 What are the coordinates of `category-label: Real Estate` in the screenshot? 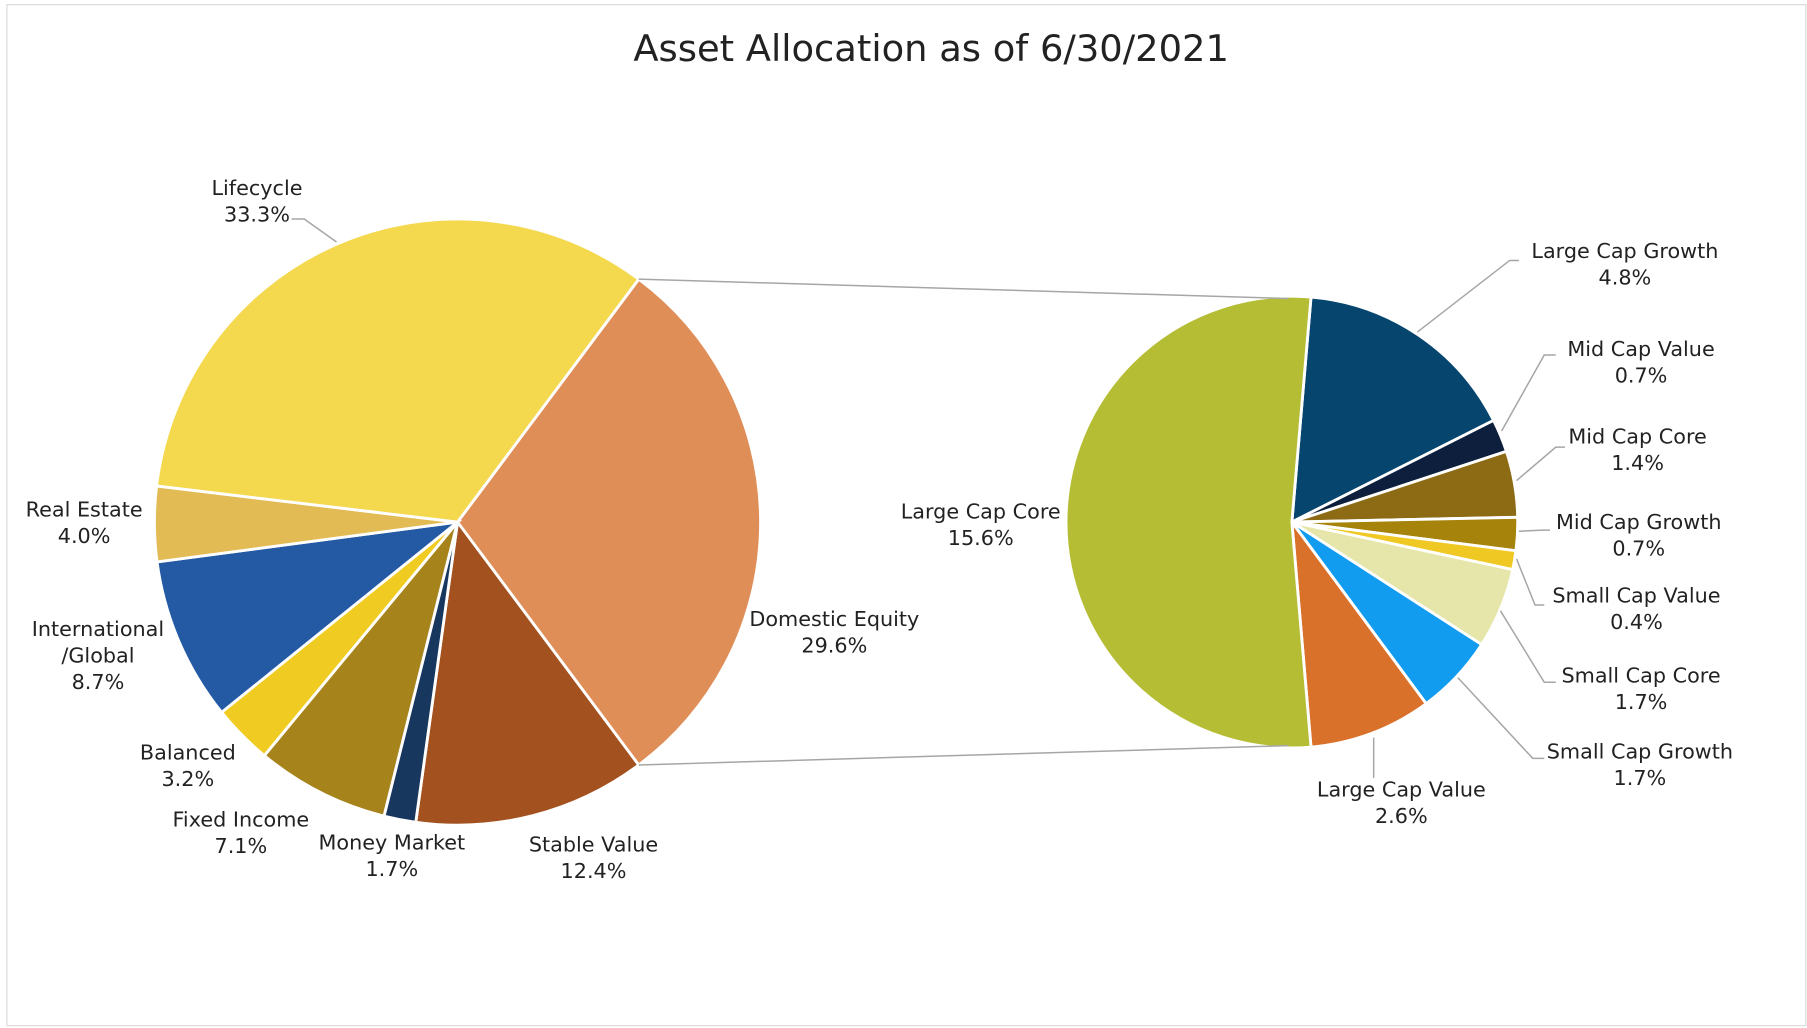 It's located at (84, 510).